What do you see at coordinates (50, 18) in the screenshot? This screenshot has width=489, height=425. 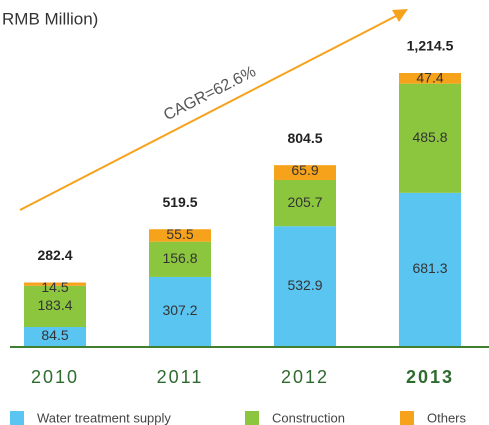 I see `chart-title: RMB Million)` at bounding box center [50, 18].